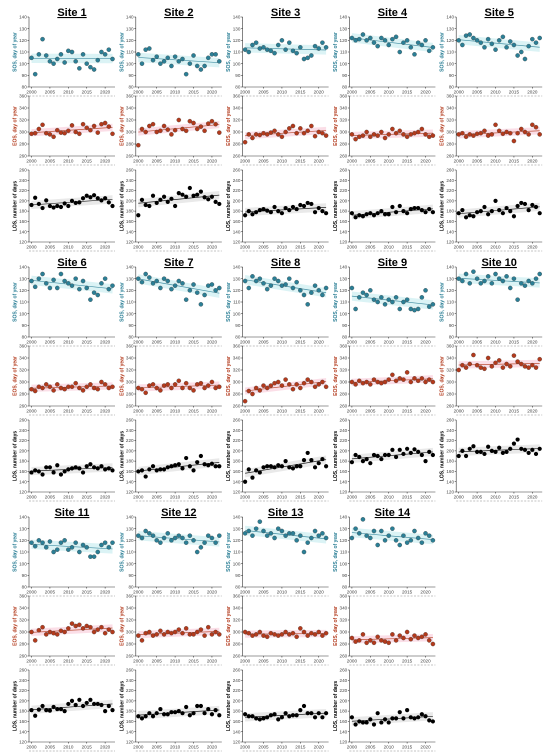  What do you see at coordinates (344, 63) in the screenshot?
I see `y-tick-label: 100` at bounding box center [344, 63].